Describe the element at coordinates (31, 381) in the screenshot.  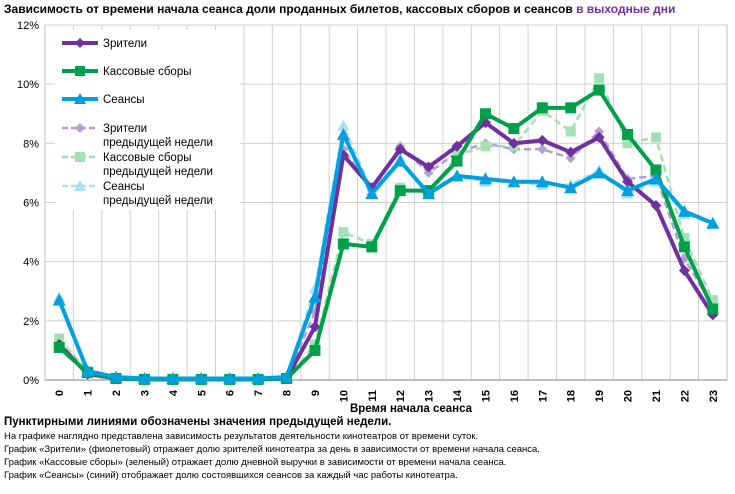
I see `y-tick-label: 0%` at that location.